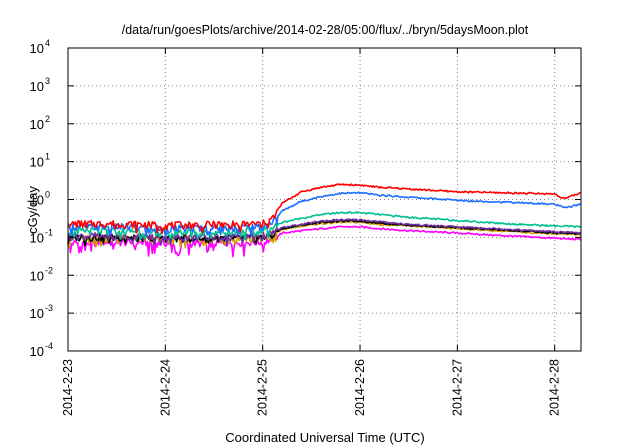  What do you see at coordinates (165, 387) in the screenshot?
I see `x-tick-label: 2014-2-24` at bounding box center [165, 387].